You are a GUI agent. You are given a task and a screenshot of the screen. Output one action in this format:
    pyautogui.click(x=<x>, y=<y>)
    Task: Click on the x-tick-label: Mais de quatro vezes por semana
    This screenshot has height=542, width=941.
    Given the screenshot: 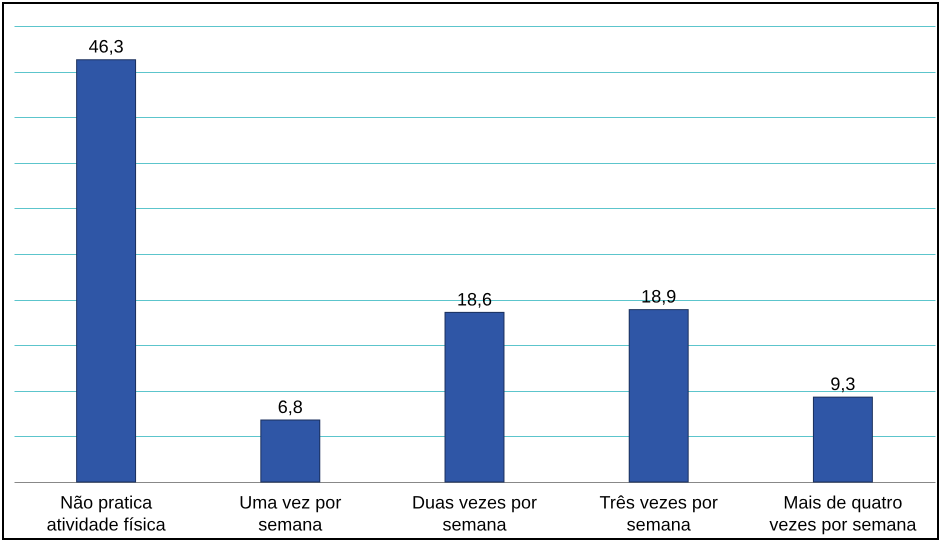 What is the action you would take?
    pyautogui.click(x=843, y=513)
    